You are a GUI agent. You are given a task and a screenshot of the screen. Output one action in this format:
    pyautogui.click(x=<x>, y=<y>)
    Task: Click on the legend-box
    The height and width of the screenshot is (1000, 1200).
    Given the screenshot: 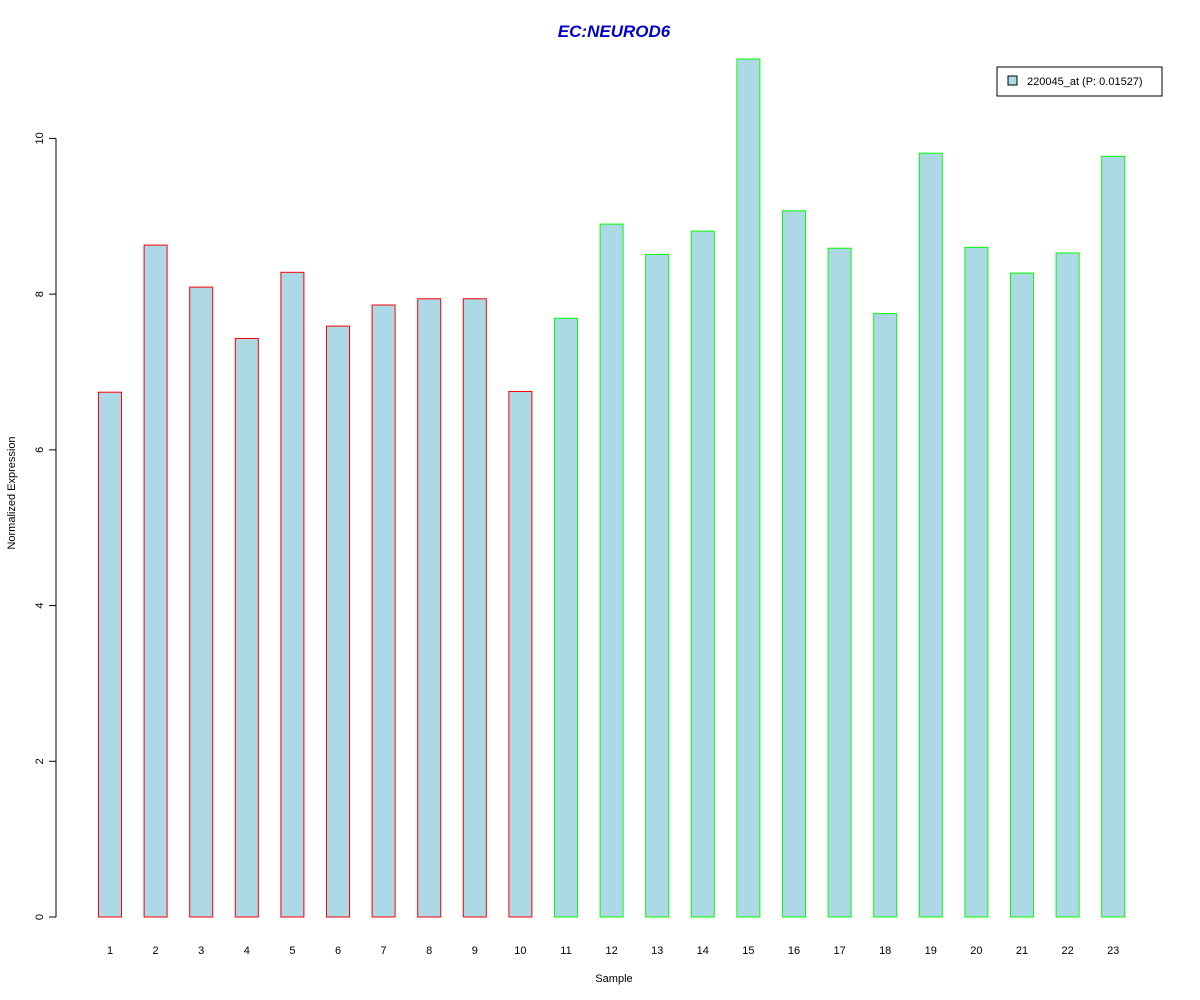 What is the action you would take?
    pyautogui.click(x=1079, y=81)
    